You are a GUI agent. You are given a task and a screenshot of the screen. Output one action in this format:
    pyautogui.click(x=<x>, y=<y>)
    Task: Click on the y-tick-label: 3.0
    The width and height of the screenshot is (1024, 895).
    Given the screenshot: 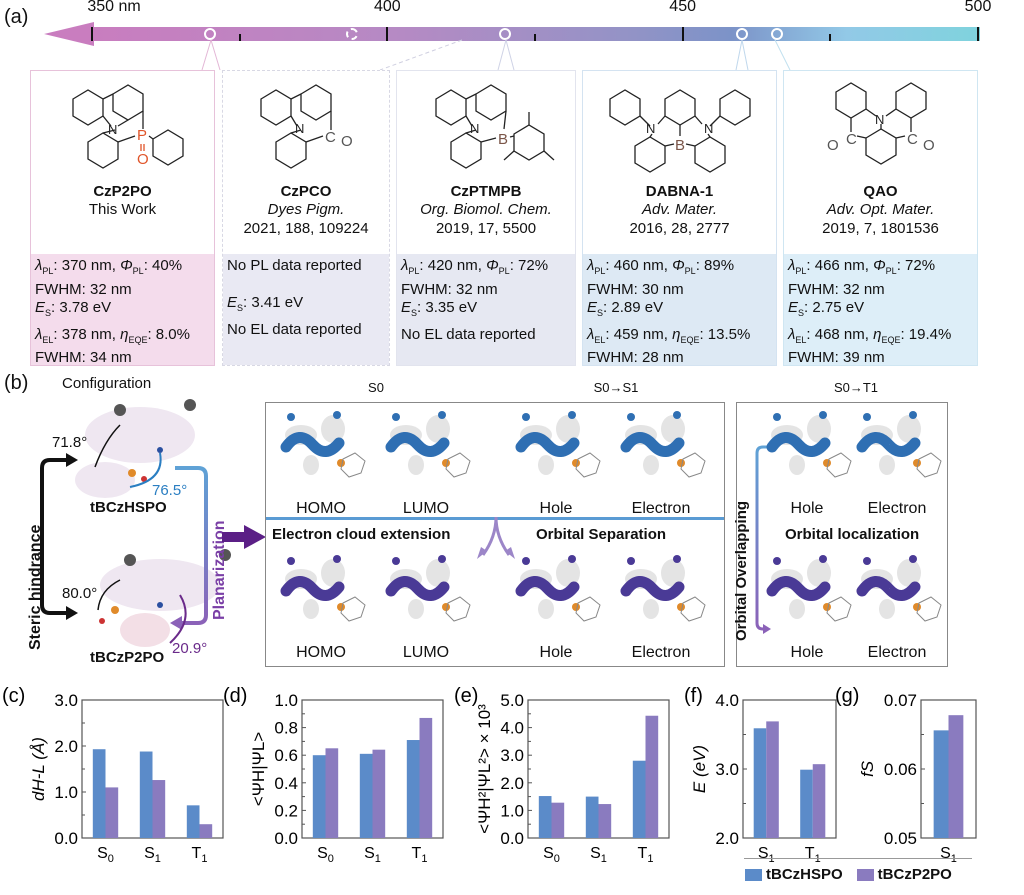 What is the action you would take?
    pyautogui.click(x=512, y=755)
    